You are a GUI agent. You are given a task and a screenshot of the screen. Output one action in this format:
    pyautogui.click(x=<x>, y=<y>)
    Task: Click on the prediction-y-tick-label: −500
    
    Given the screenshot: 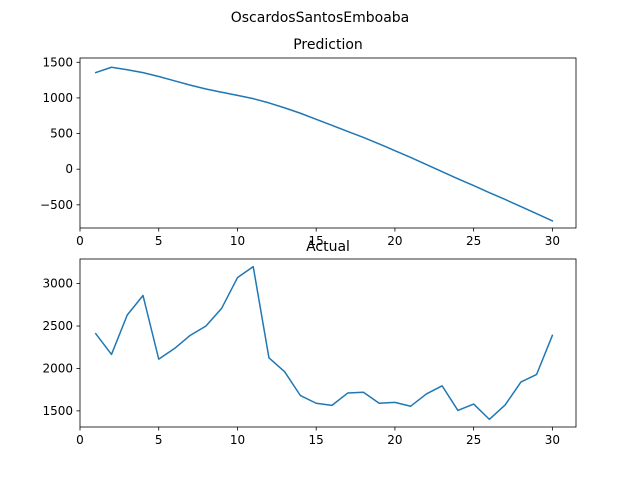 What is the action you would take?
    pyautogui.click(x=56, y=205)
    